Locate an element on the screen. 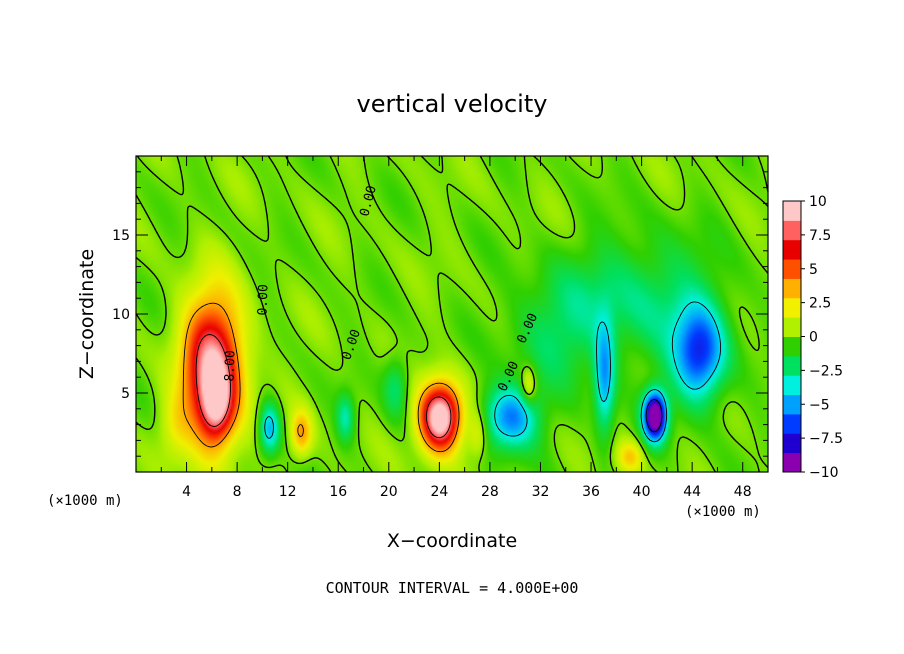 Image resolution: width=904 pixels, height=654 pixels. colorbar-tick-label: −2.5 is located at coordinates (826, 371).